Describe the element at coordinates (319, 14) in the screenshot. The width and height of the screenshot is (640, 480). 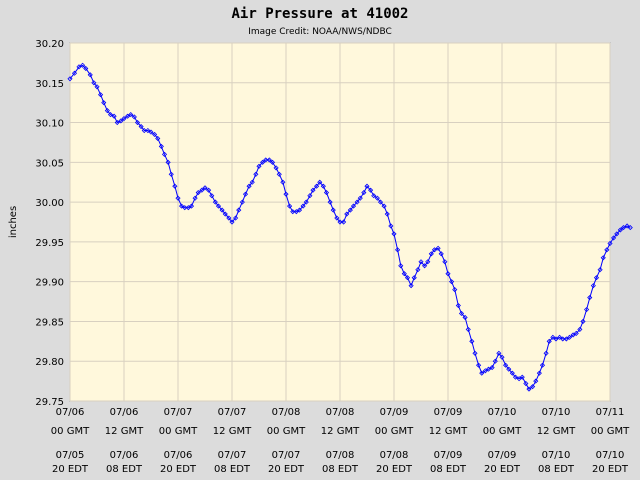
I see `chart-title: Air Pressure at 41002` at that location.